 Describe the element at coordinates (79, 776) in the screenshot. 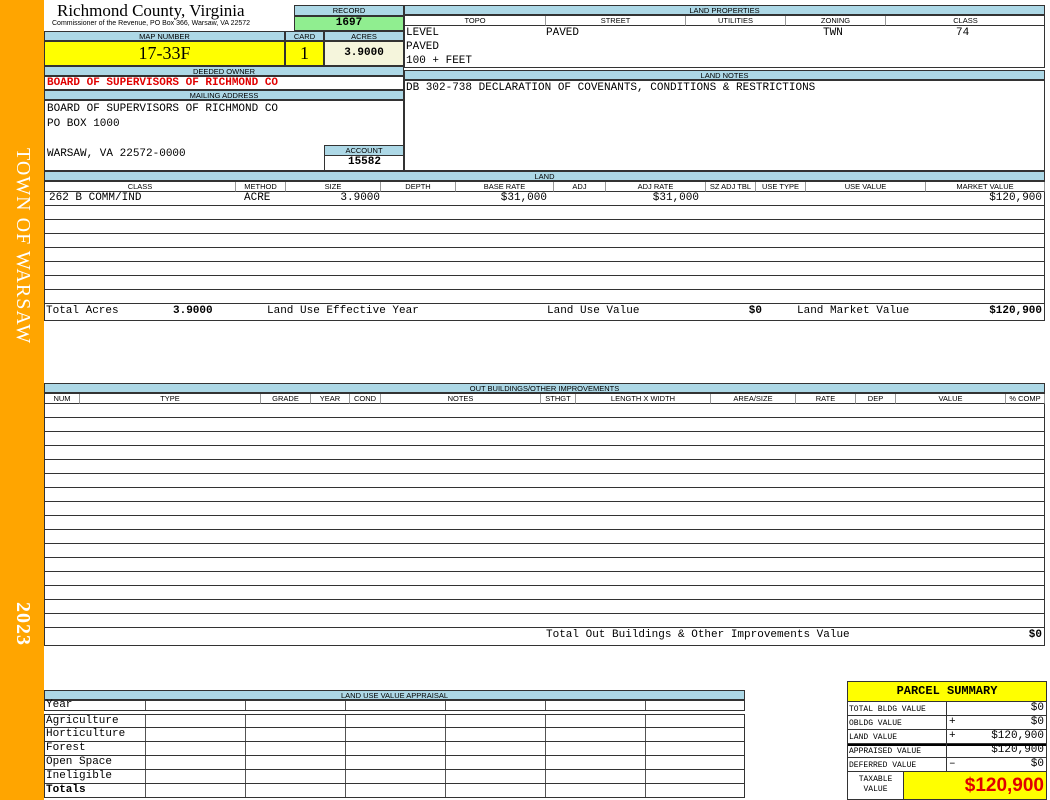

I see `land-use-label-ineligible: Ineligible` at that location.